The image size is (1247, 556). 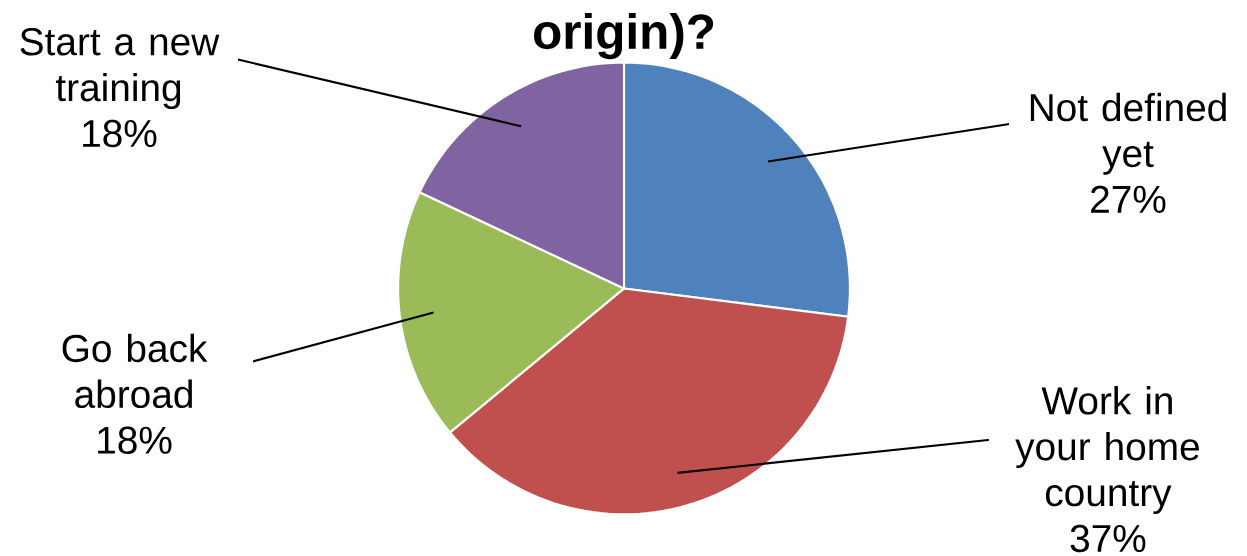 What do you see at coordinates (1108, 538) in the screenshot?
I see `data-label: 37%` at bounding box center [1108, 538].